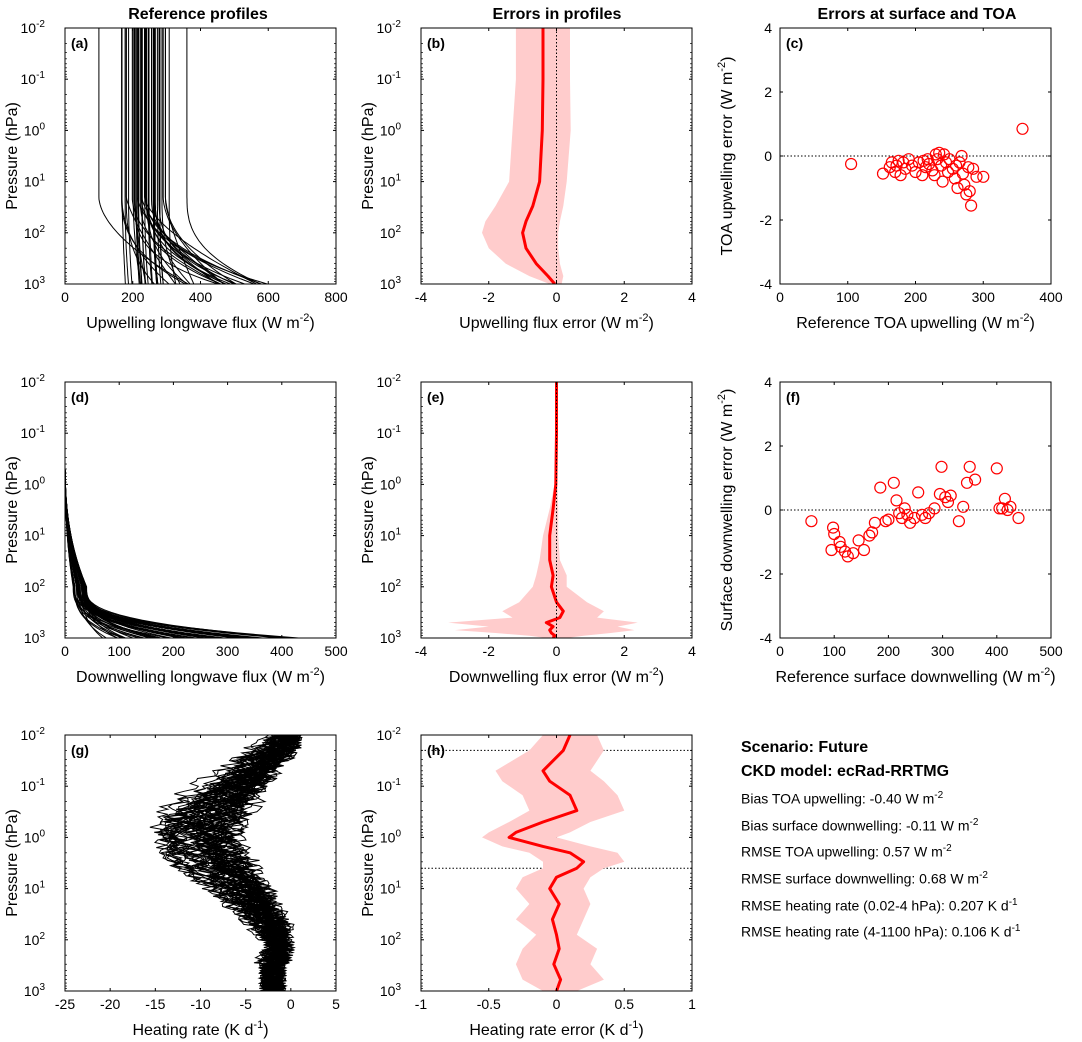  Describe the element at coordinates (766, 638) in the screenshot. I see `y-tick-label: -4` at that location.